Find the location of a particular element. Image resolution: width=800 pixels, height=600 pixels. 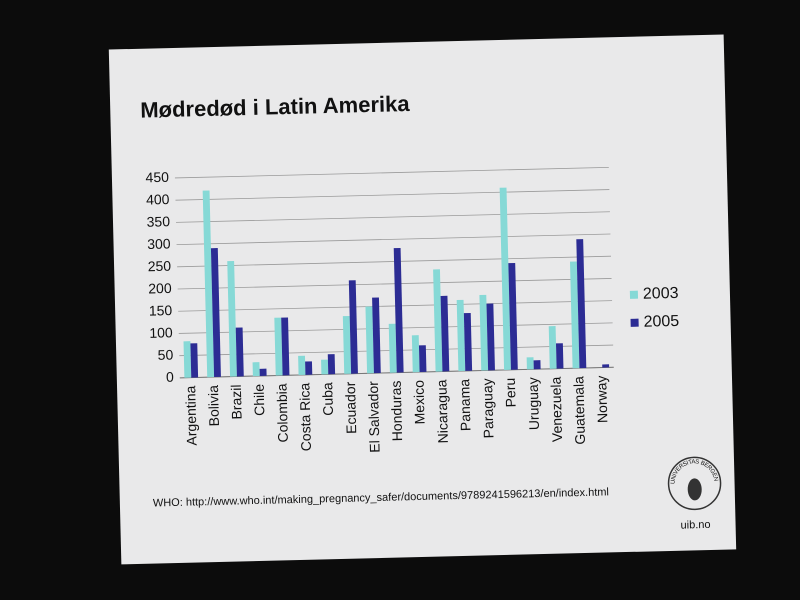

x-tick-label: Norway is located at coordinates (601, 399).